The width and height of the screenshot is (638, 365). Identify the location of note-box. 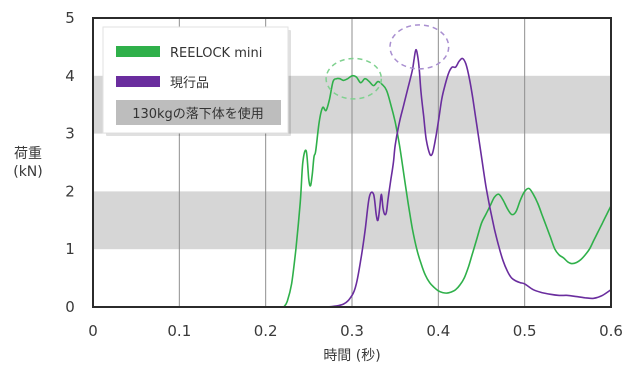
(198, 112).